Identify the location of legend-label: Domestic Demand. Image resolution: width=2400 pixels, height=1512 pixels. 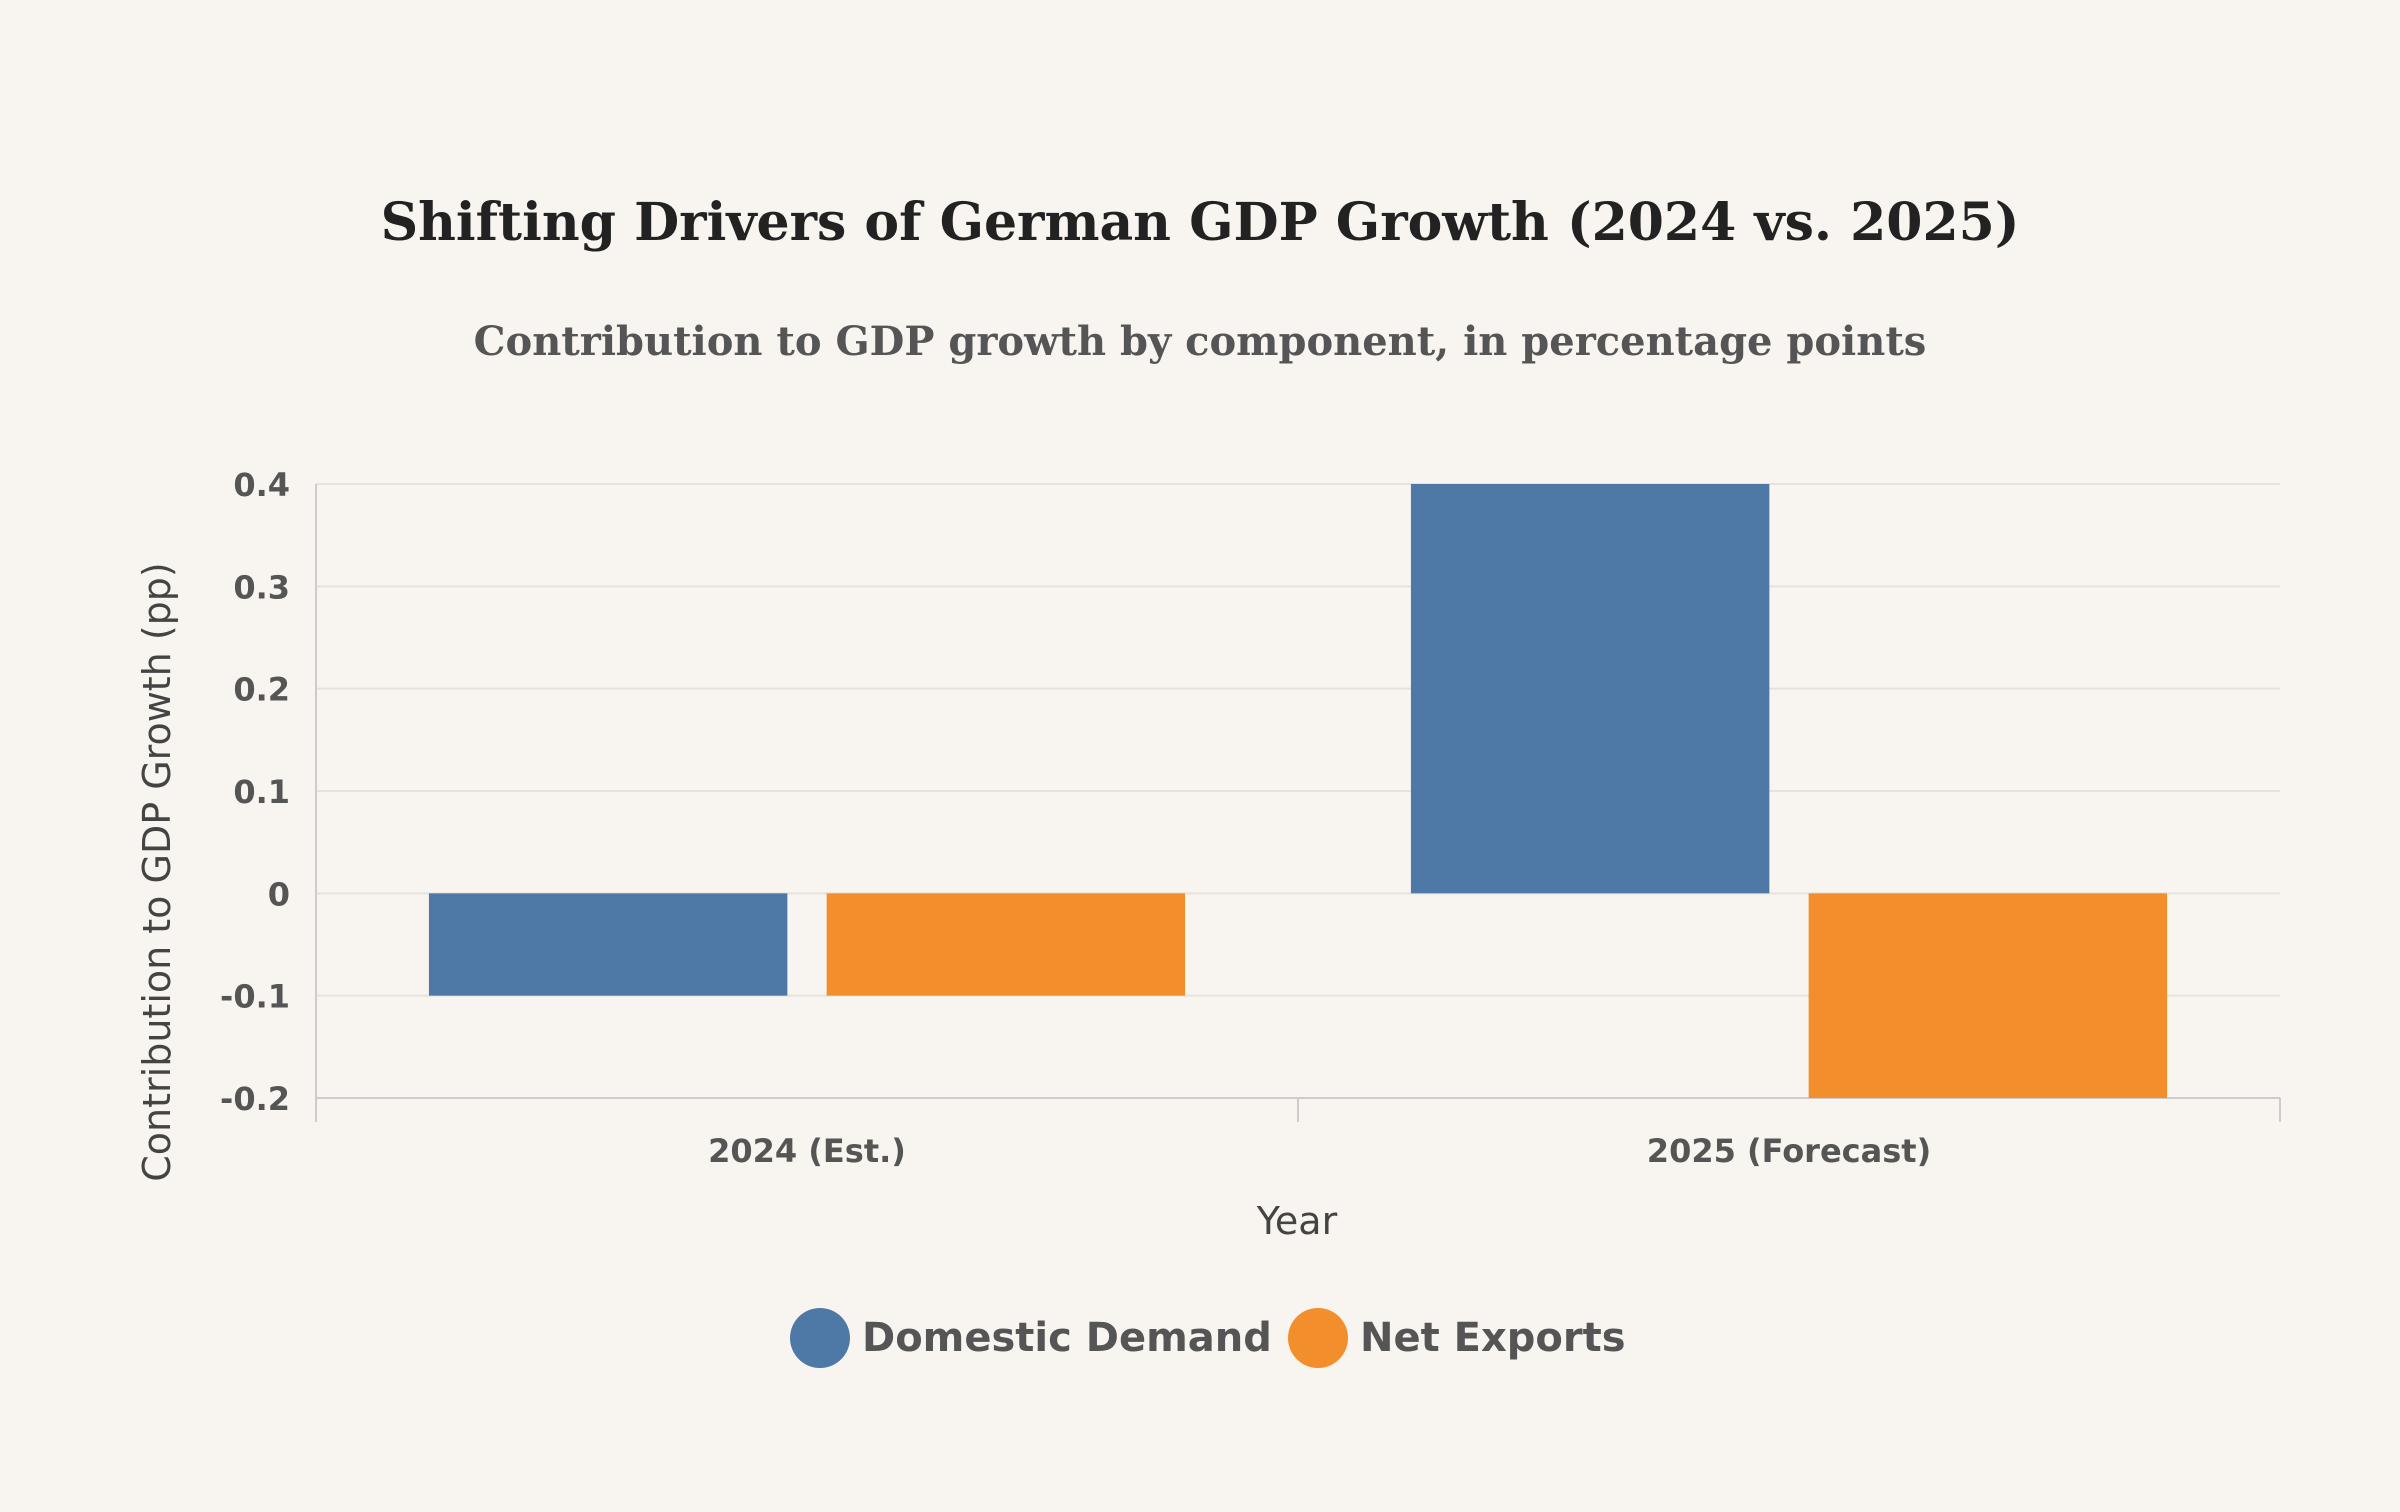
(1067, 1338).